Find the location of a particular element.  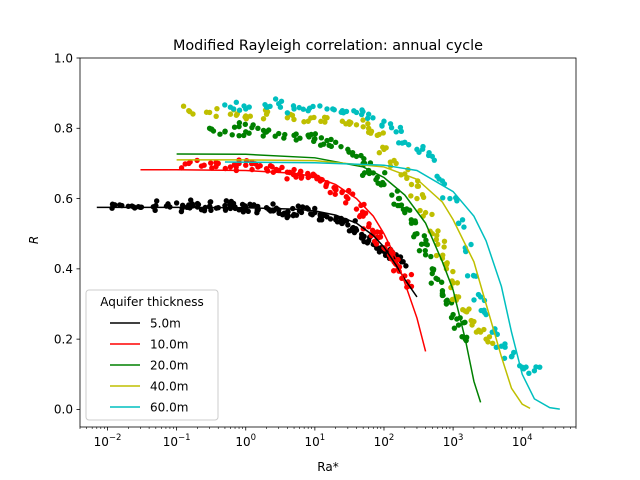

series-5-0m-curve is located at coordinates (257, 252).